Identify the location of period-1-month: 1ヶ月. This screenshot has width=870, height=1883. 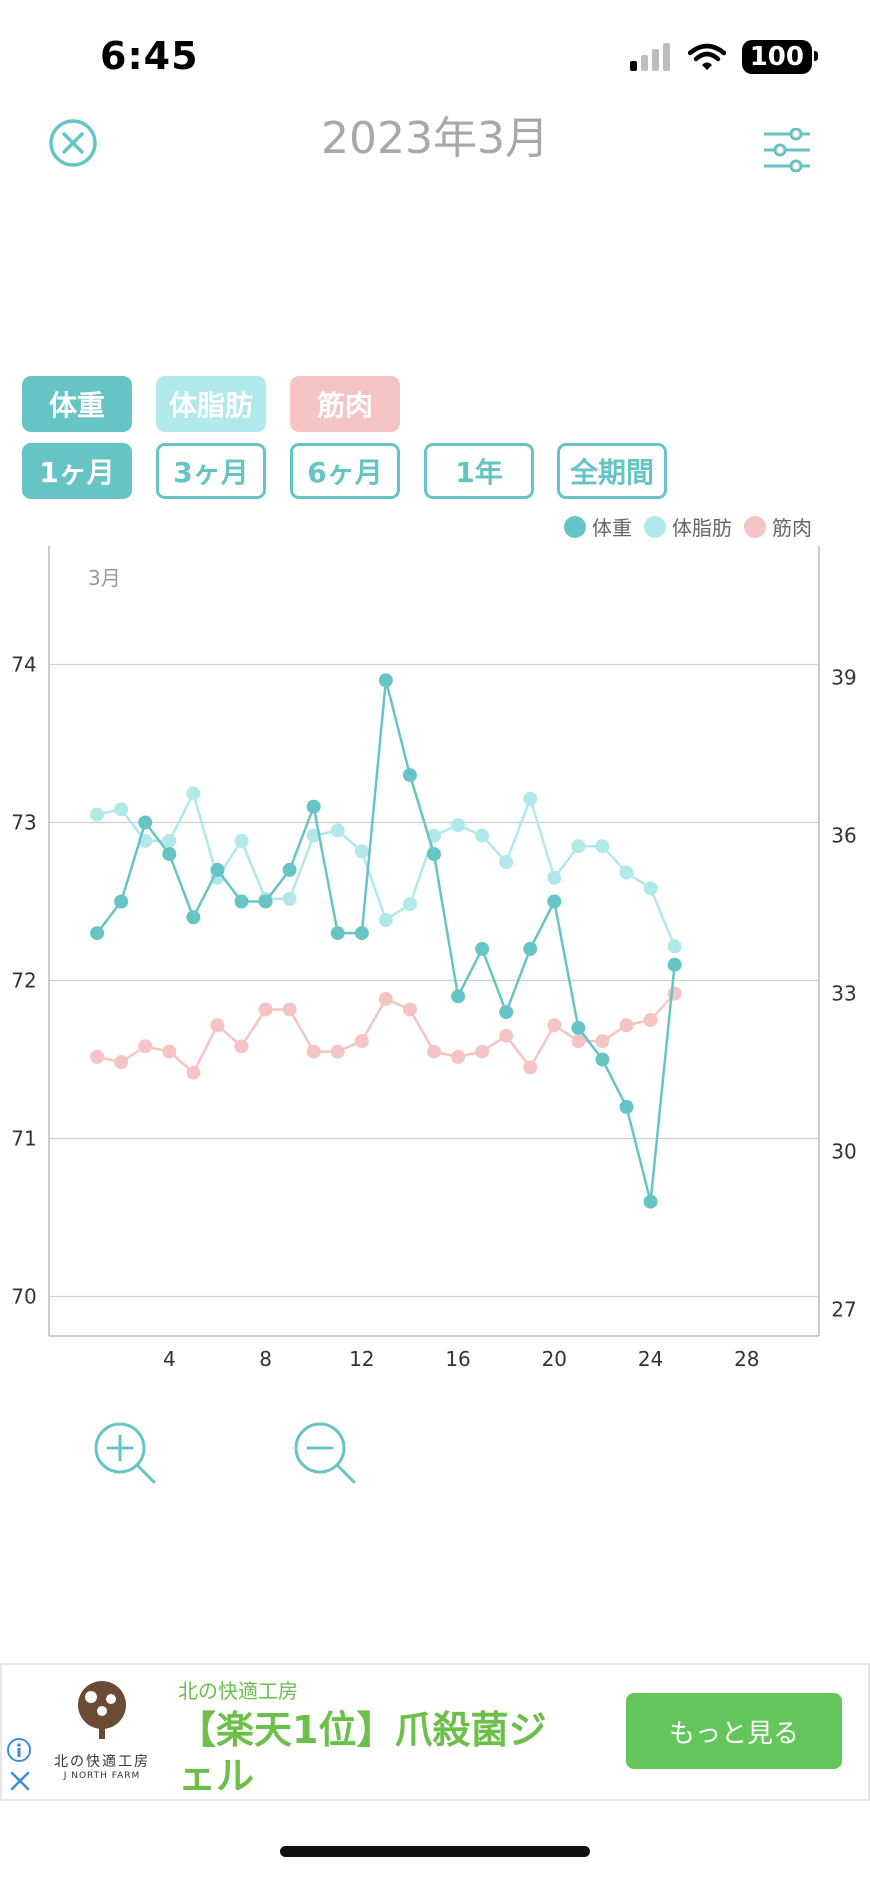
(77, 471).